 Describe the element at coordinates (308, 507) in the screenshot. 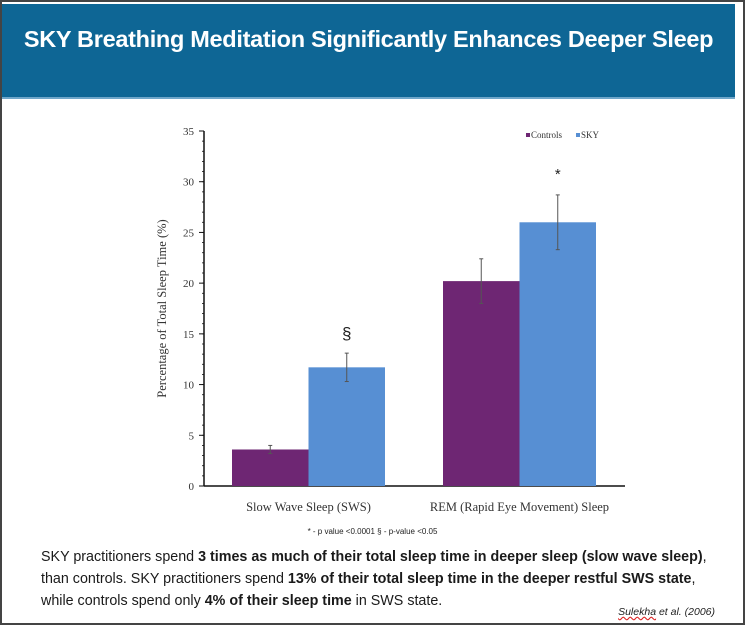

I see `x-category-label: Slow Wave Sleep (SWS)` at that location.